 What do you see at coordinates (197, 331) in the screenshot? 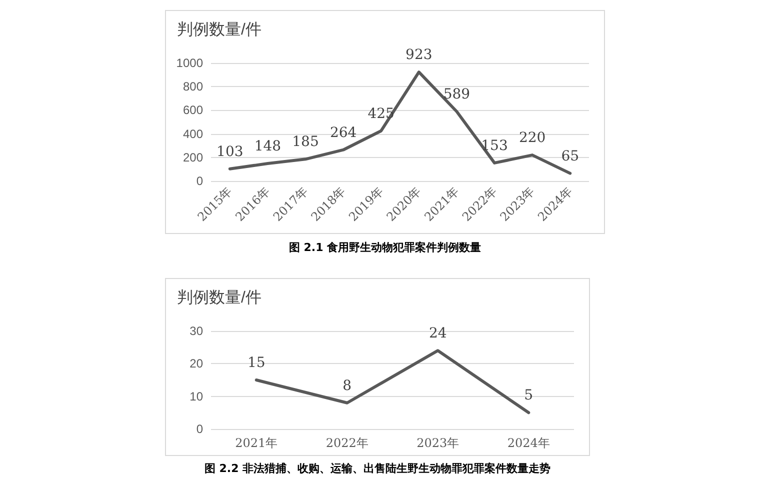
I see `y-tick-label: 30` at bounding box center [197, 331].